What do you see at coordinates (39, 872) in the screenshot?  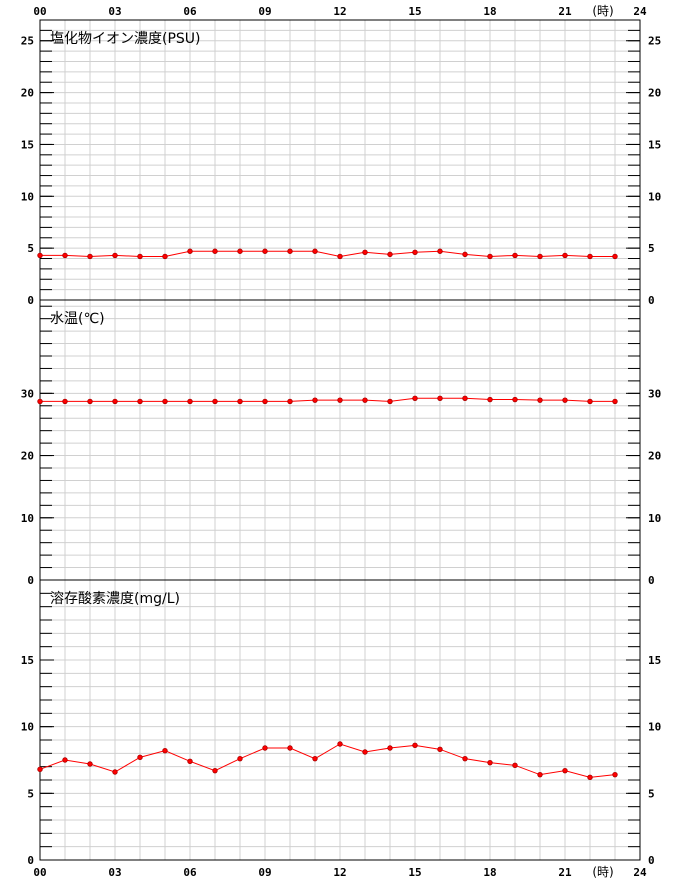 I see `x-tick-label-bottom: 00` at bounding box center [39, 872].